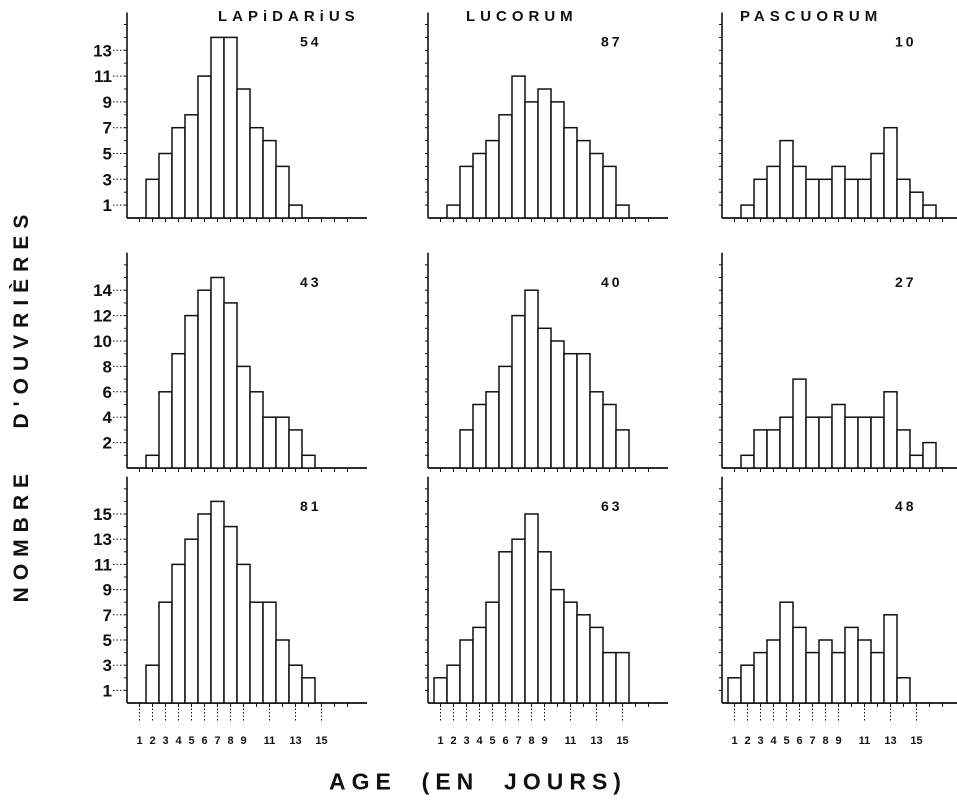 The height and width of the screenshot is (810, 957). Describe the element at coordinates (107, 366) in the screenshot. I see `y-tick-label: 8` at that location.